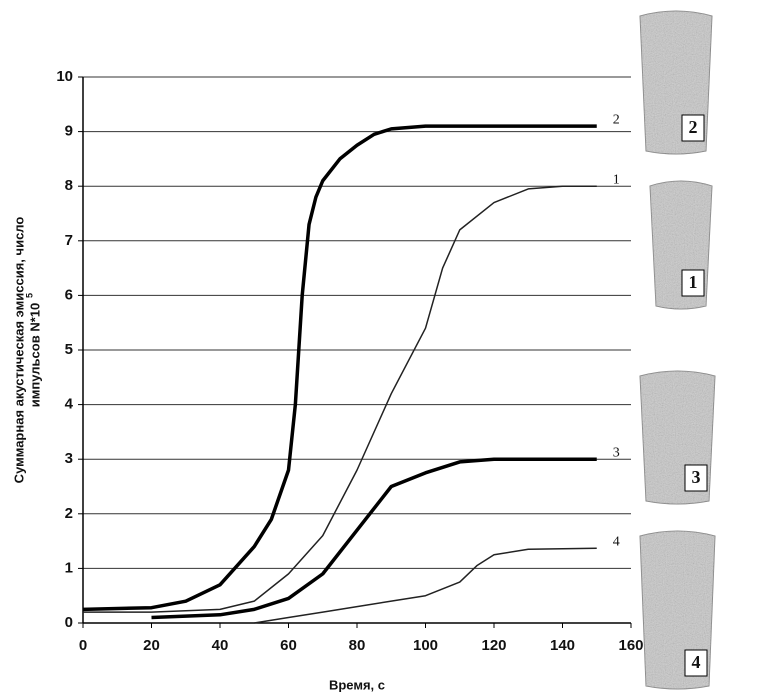 The width and height of the screenshot is (762, 700). I want to click on y-tick-label: 1, so click(69, 567).